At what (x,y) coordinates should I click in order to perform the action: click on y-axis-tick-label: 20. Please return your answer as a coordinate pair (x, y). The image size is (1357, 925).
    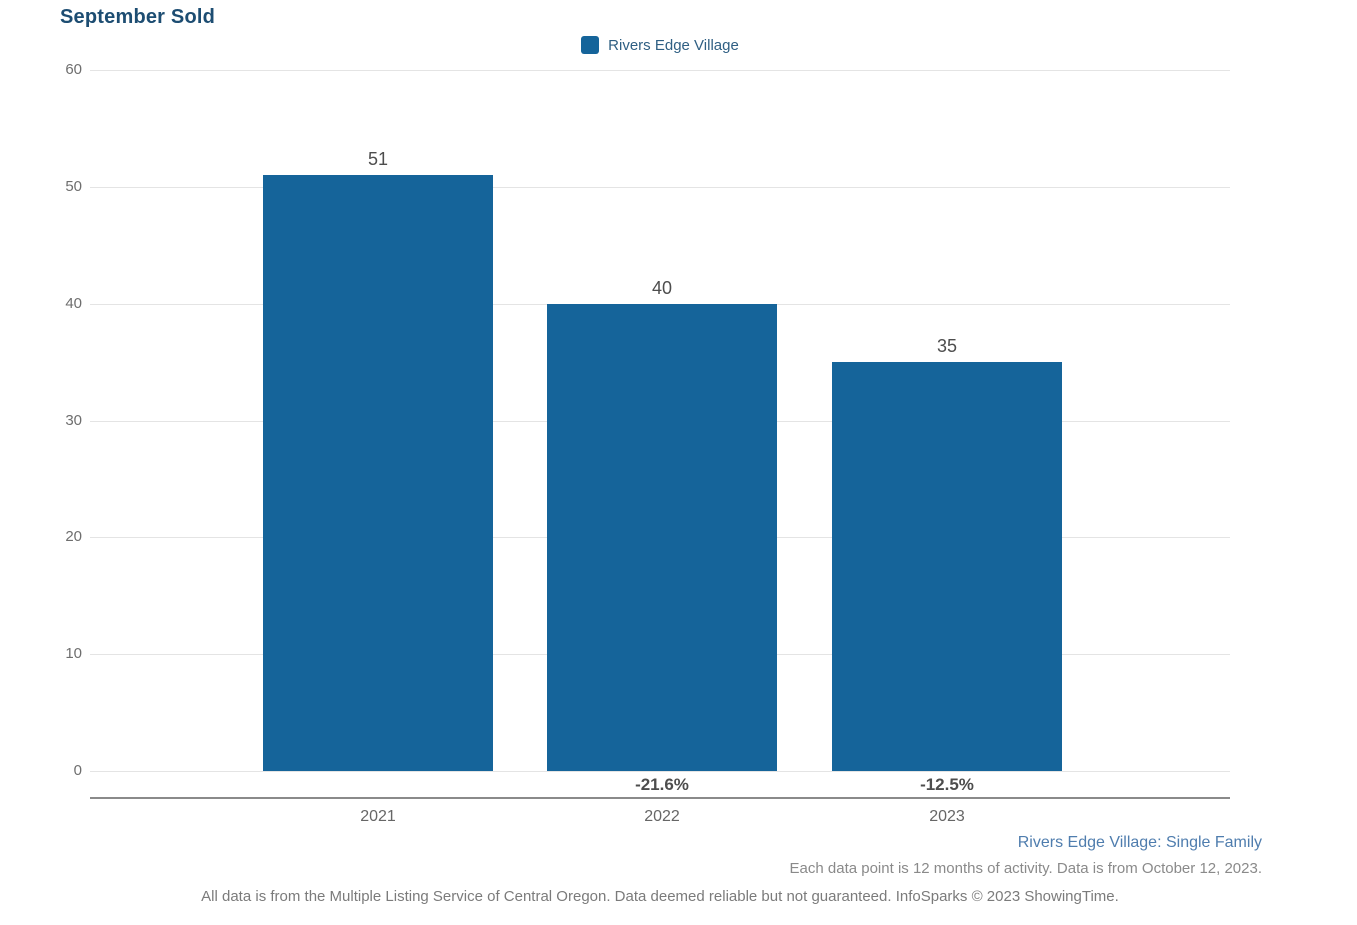
    Looking at the image, I should click on (73, 537).